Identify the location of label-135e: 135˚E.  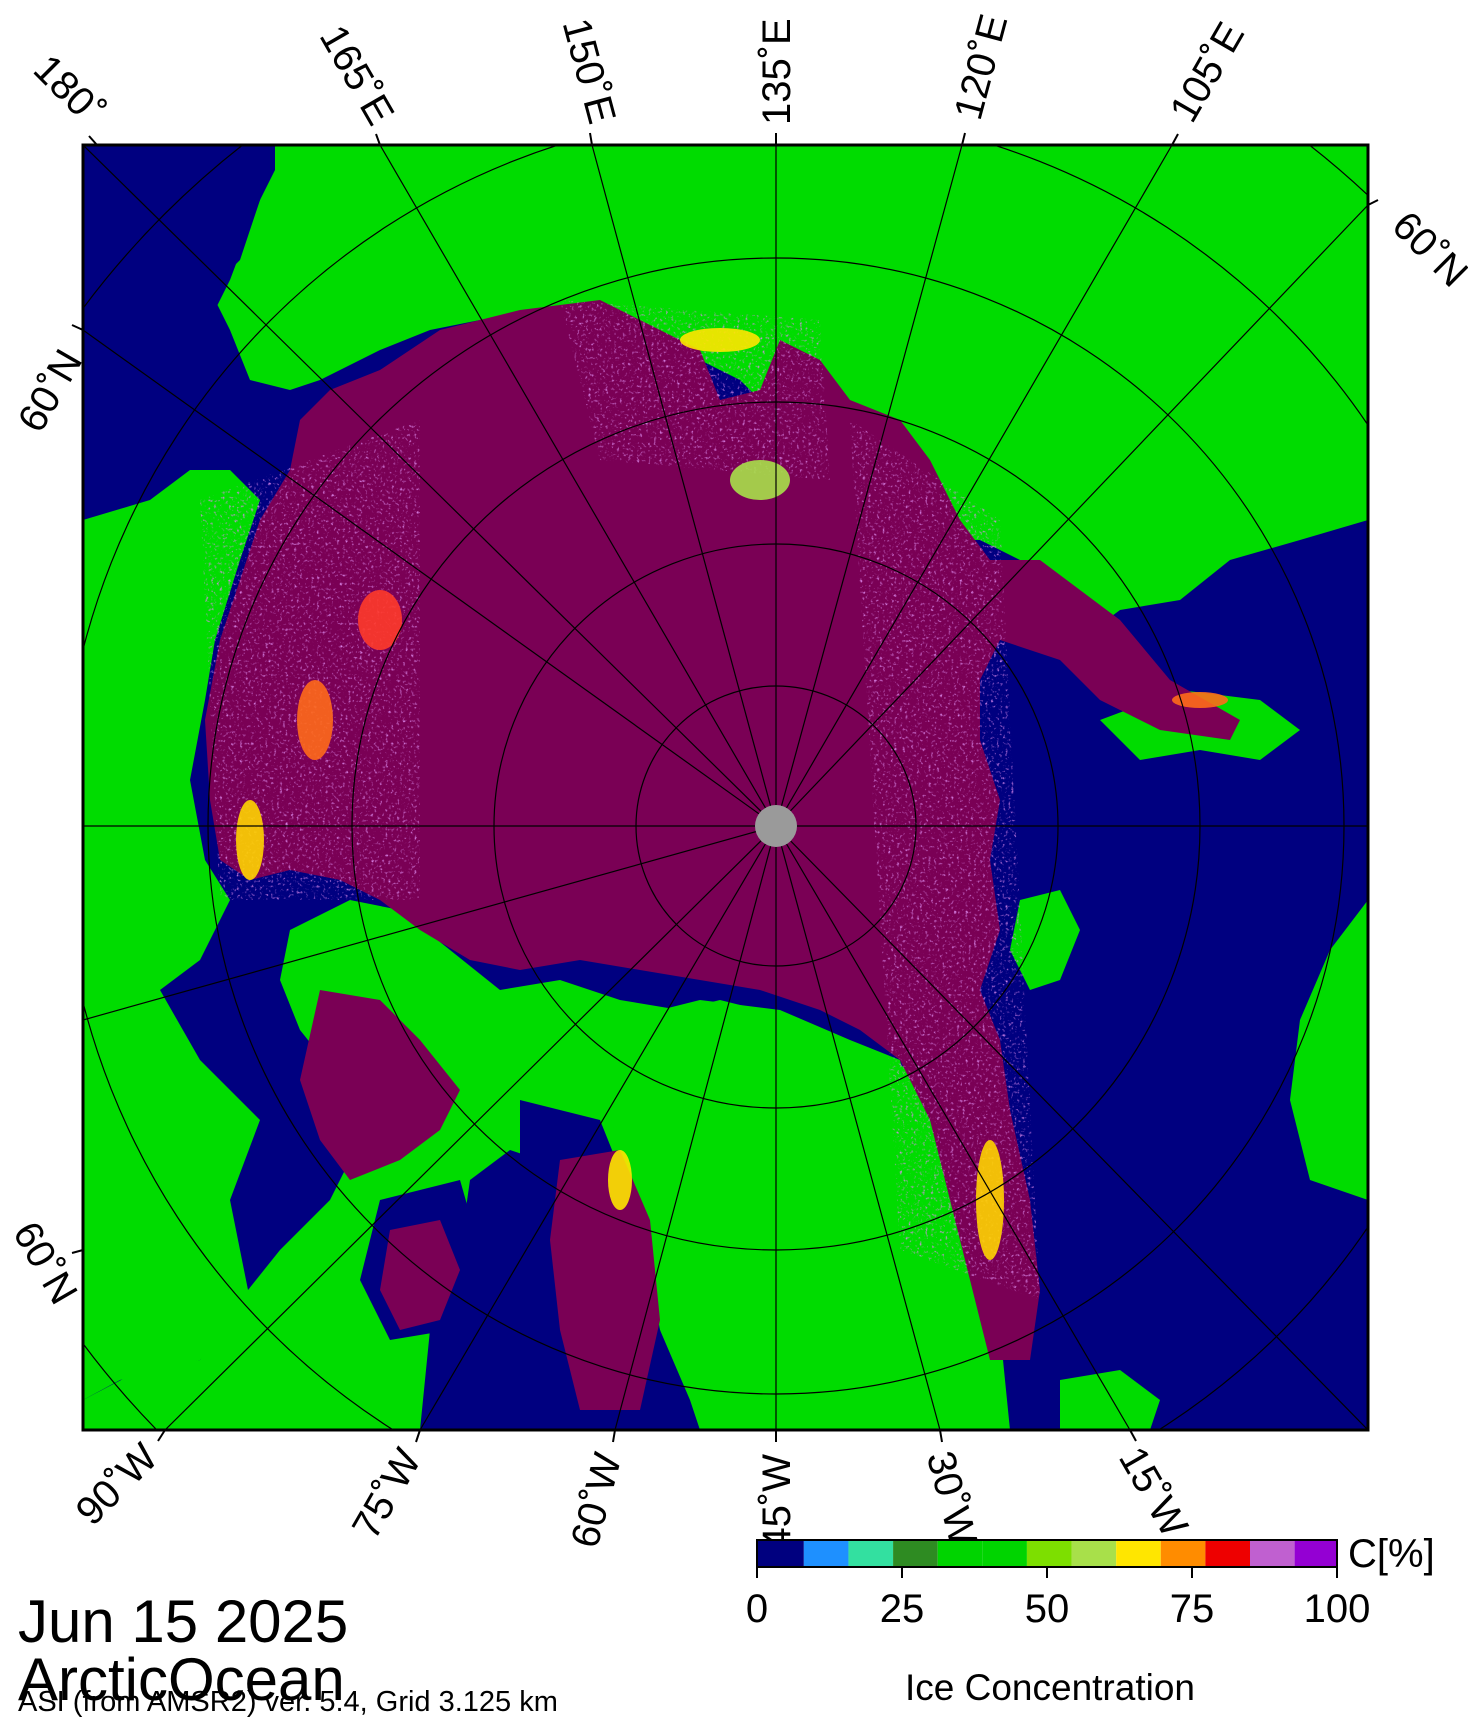
(777, 71).